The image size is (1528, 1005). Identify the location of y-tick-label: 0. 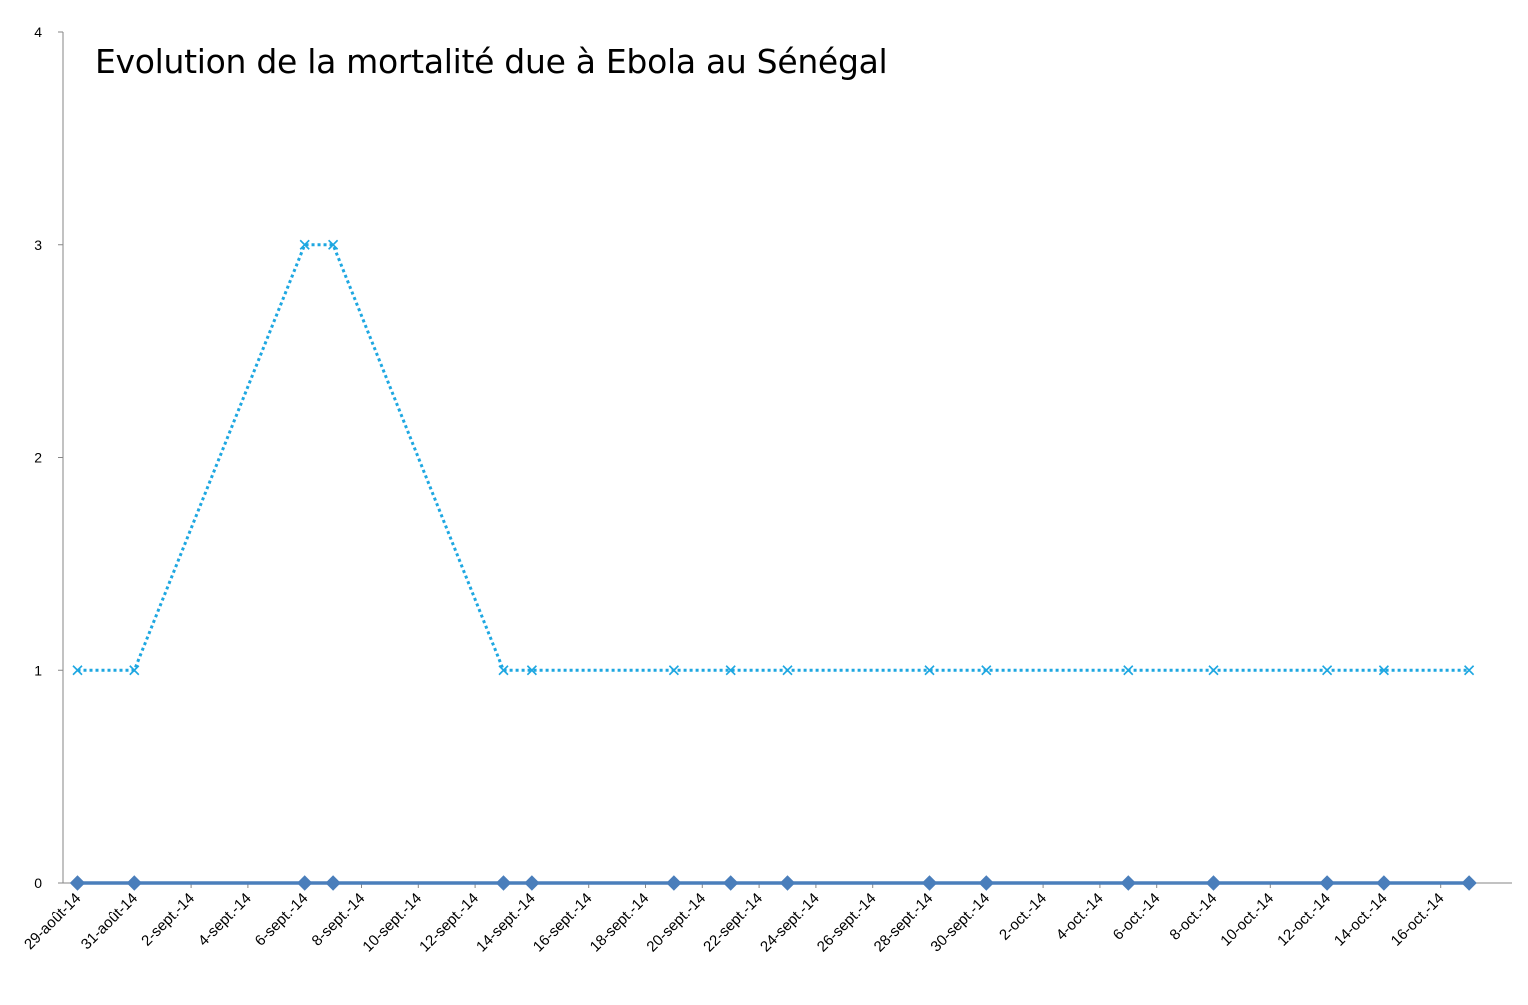
(38, 883).